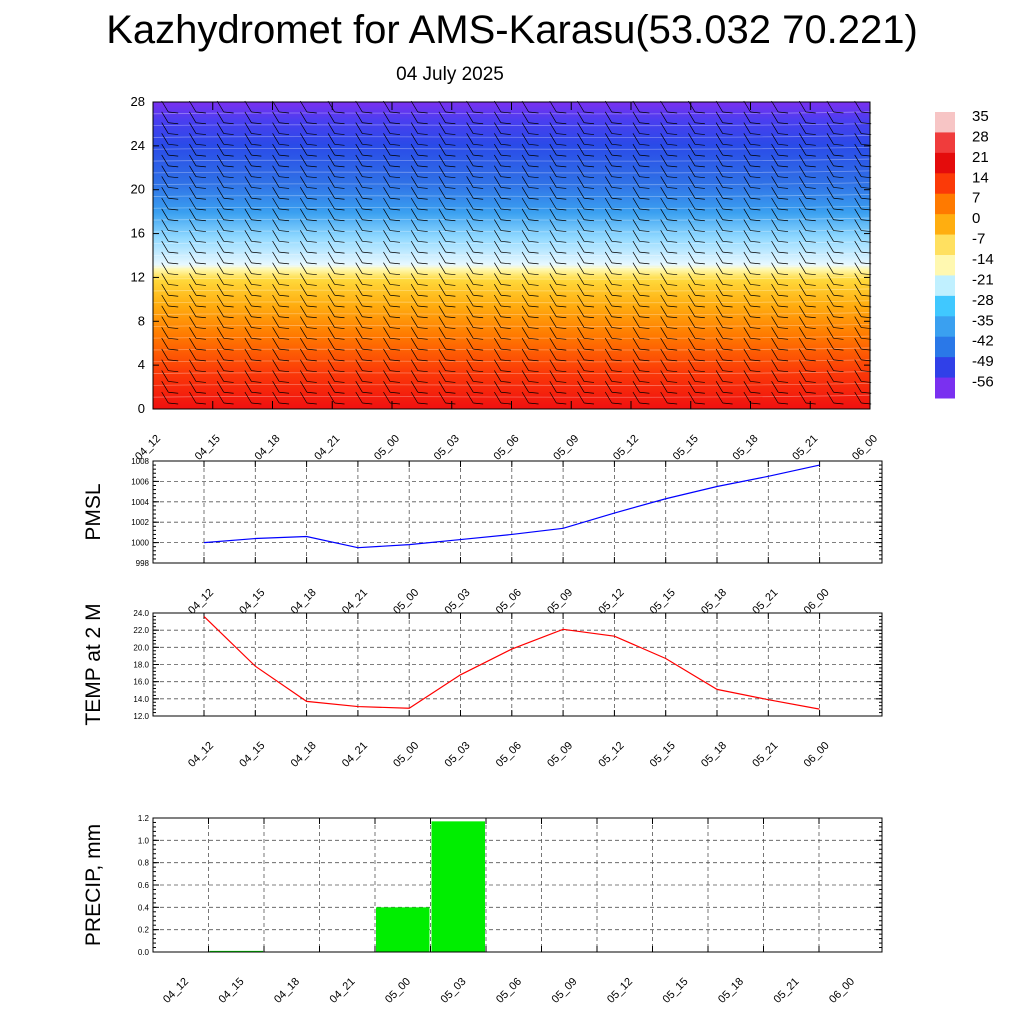 The width and height of the screenshot is (1024, 1024). What do you see at coordinates (355, 602) in the screenshot?
I see `x-tick-label: 04_21` at bounding box center [355, 602].